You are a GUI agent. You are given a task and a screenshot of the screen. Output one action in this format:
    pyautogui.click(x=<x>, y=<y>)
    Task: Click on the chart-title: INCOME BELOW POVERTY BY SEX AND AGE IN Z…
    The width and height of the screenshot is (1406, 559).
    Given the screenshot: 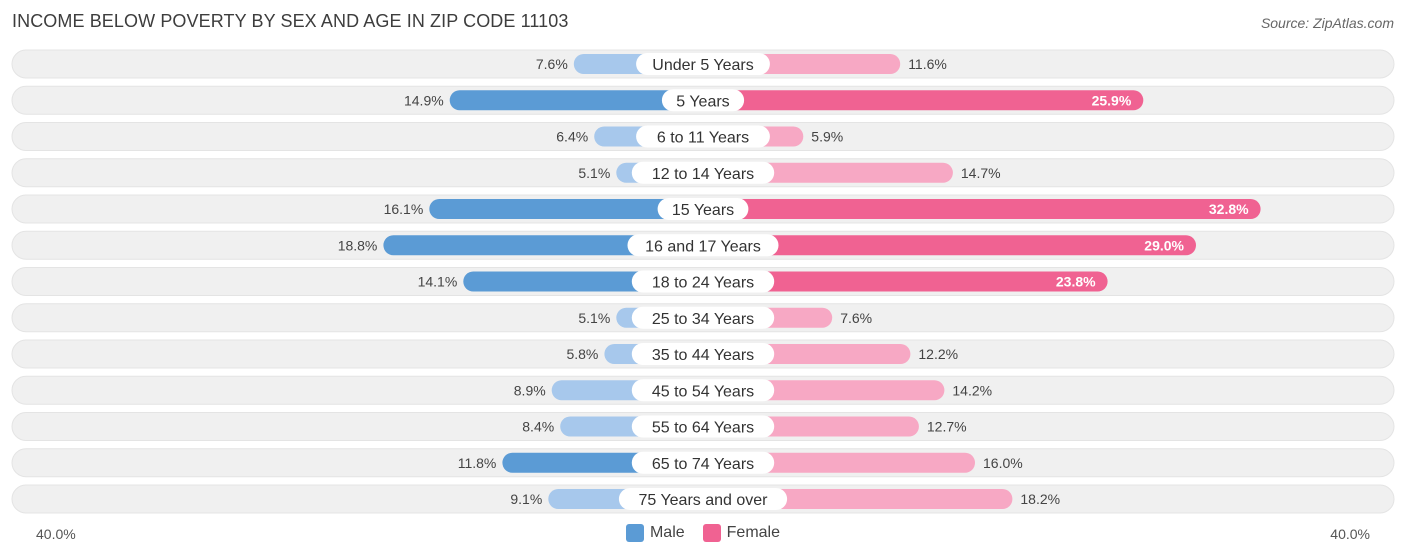 What is the action you would take?
    pyautogui.click(x=290, y=21)
    